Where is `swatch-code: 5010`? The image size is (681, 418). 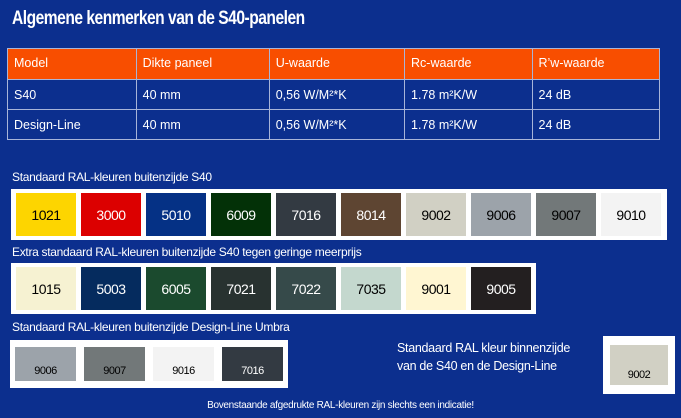
swatch-code: 5010 is located at coordinates (176, 214).